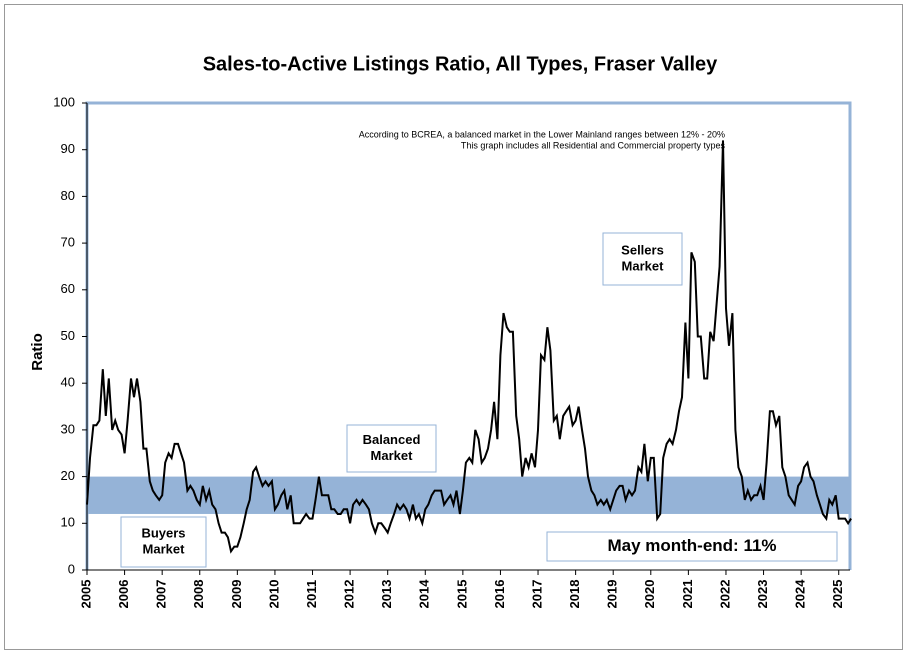 The height and width of the screenshot is (659, 907). I want to click on x-tick-label: 2024, so click(800, 594).